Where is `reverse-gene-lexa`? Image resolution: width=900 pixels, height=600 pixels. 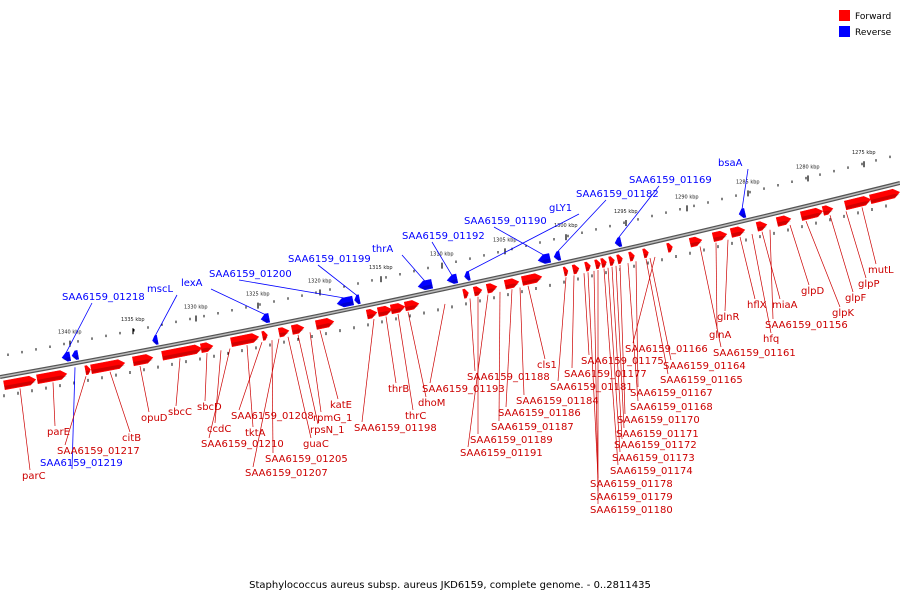
reverse-gene-lexa is located at coordinates (265, 318).